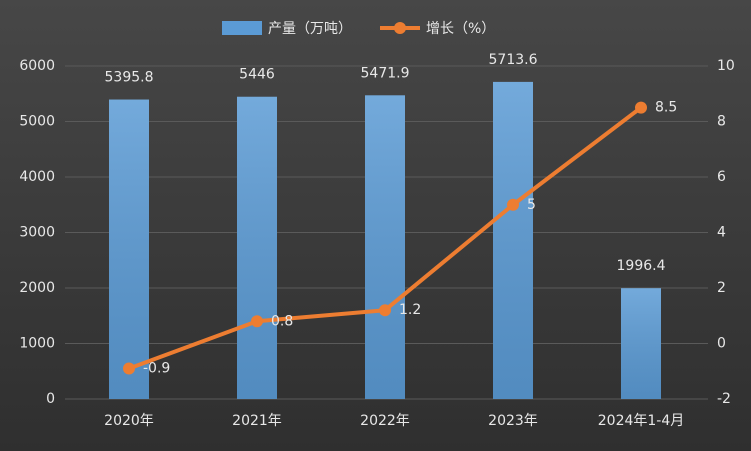 Image resolution: width=751 pixels, height=451 pixels. What do you see at coordinates (531, 205) in the screenshot?
I see `line-value-label: 5` at bounding box center [531, 205].